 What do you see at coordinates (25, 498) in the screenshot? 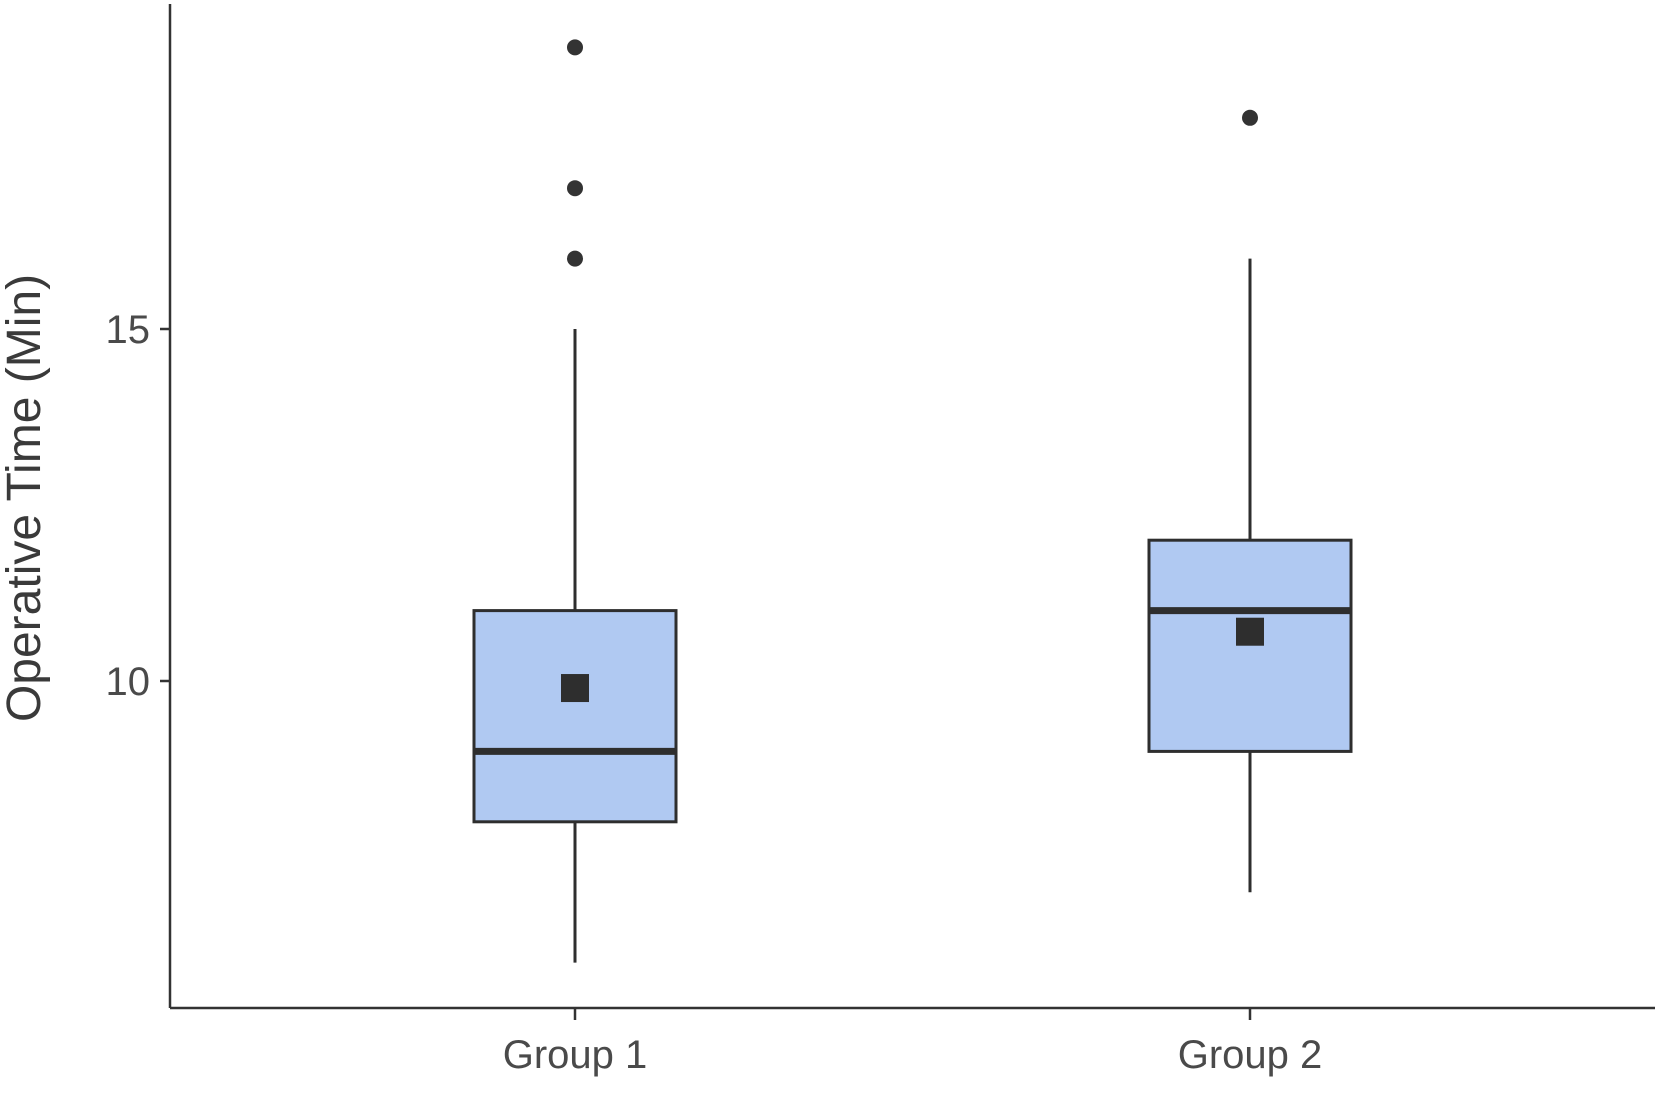
I see `y-axis-title: Operative Time (Min)` at bounding box center [25, 498].